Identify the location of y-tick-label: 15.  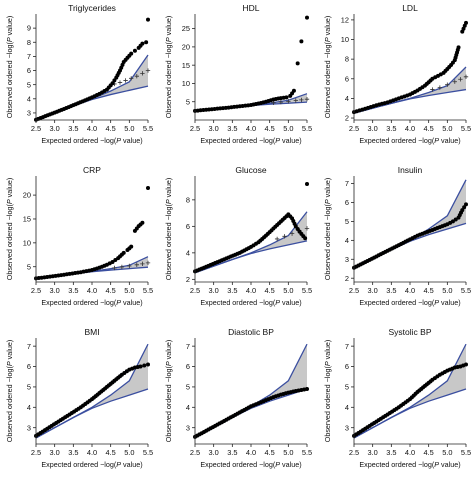
(27, 219).